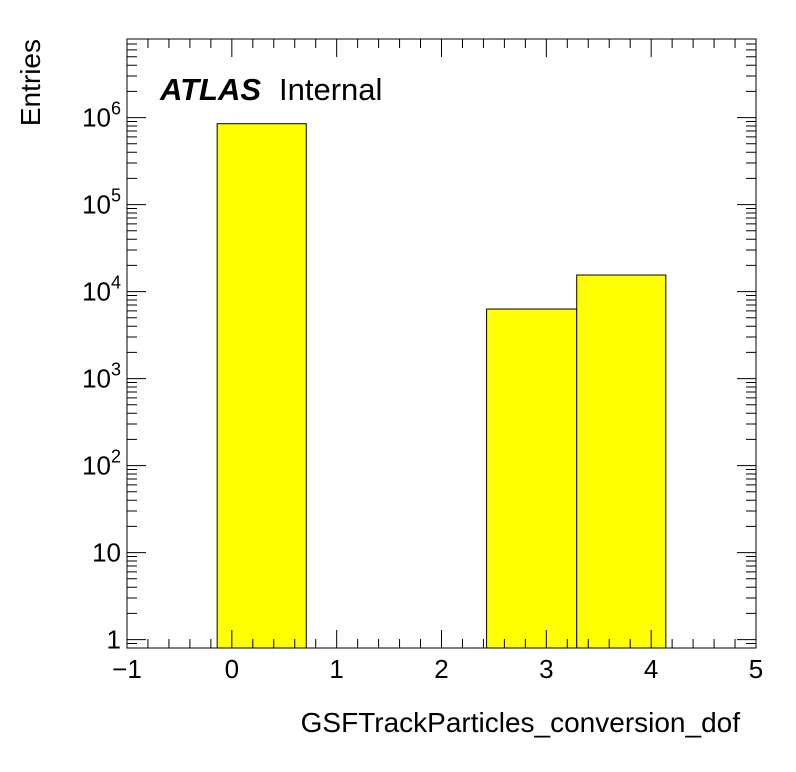 The height and width of the screenshot is (772, 796). I want to click on x-tick-label-1: 0, so click(232, 669).